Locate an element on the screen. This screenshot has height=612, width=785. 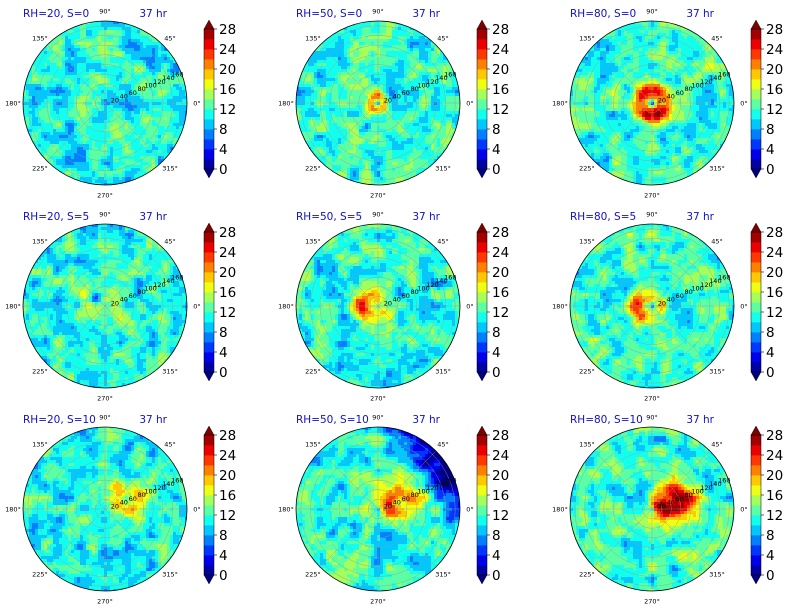
angle-tick-label: 270° is located at coordinates (652, 196).